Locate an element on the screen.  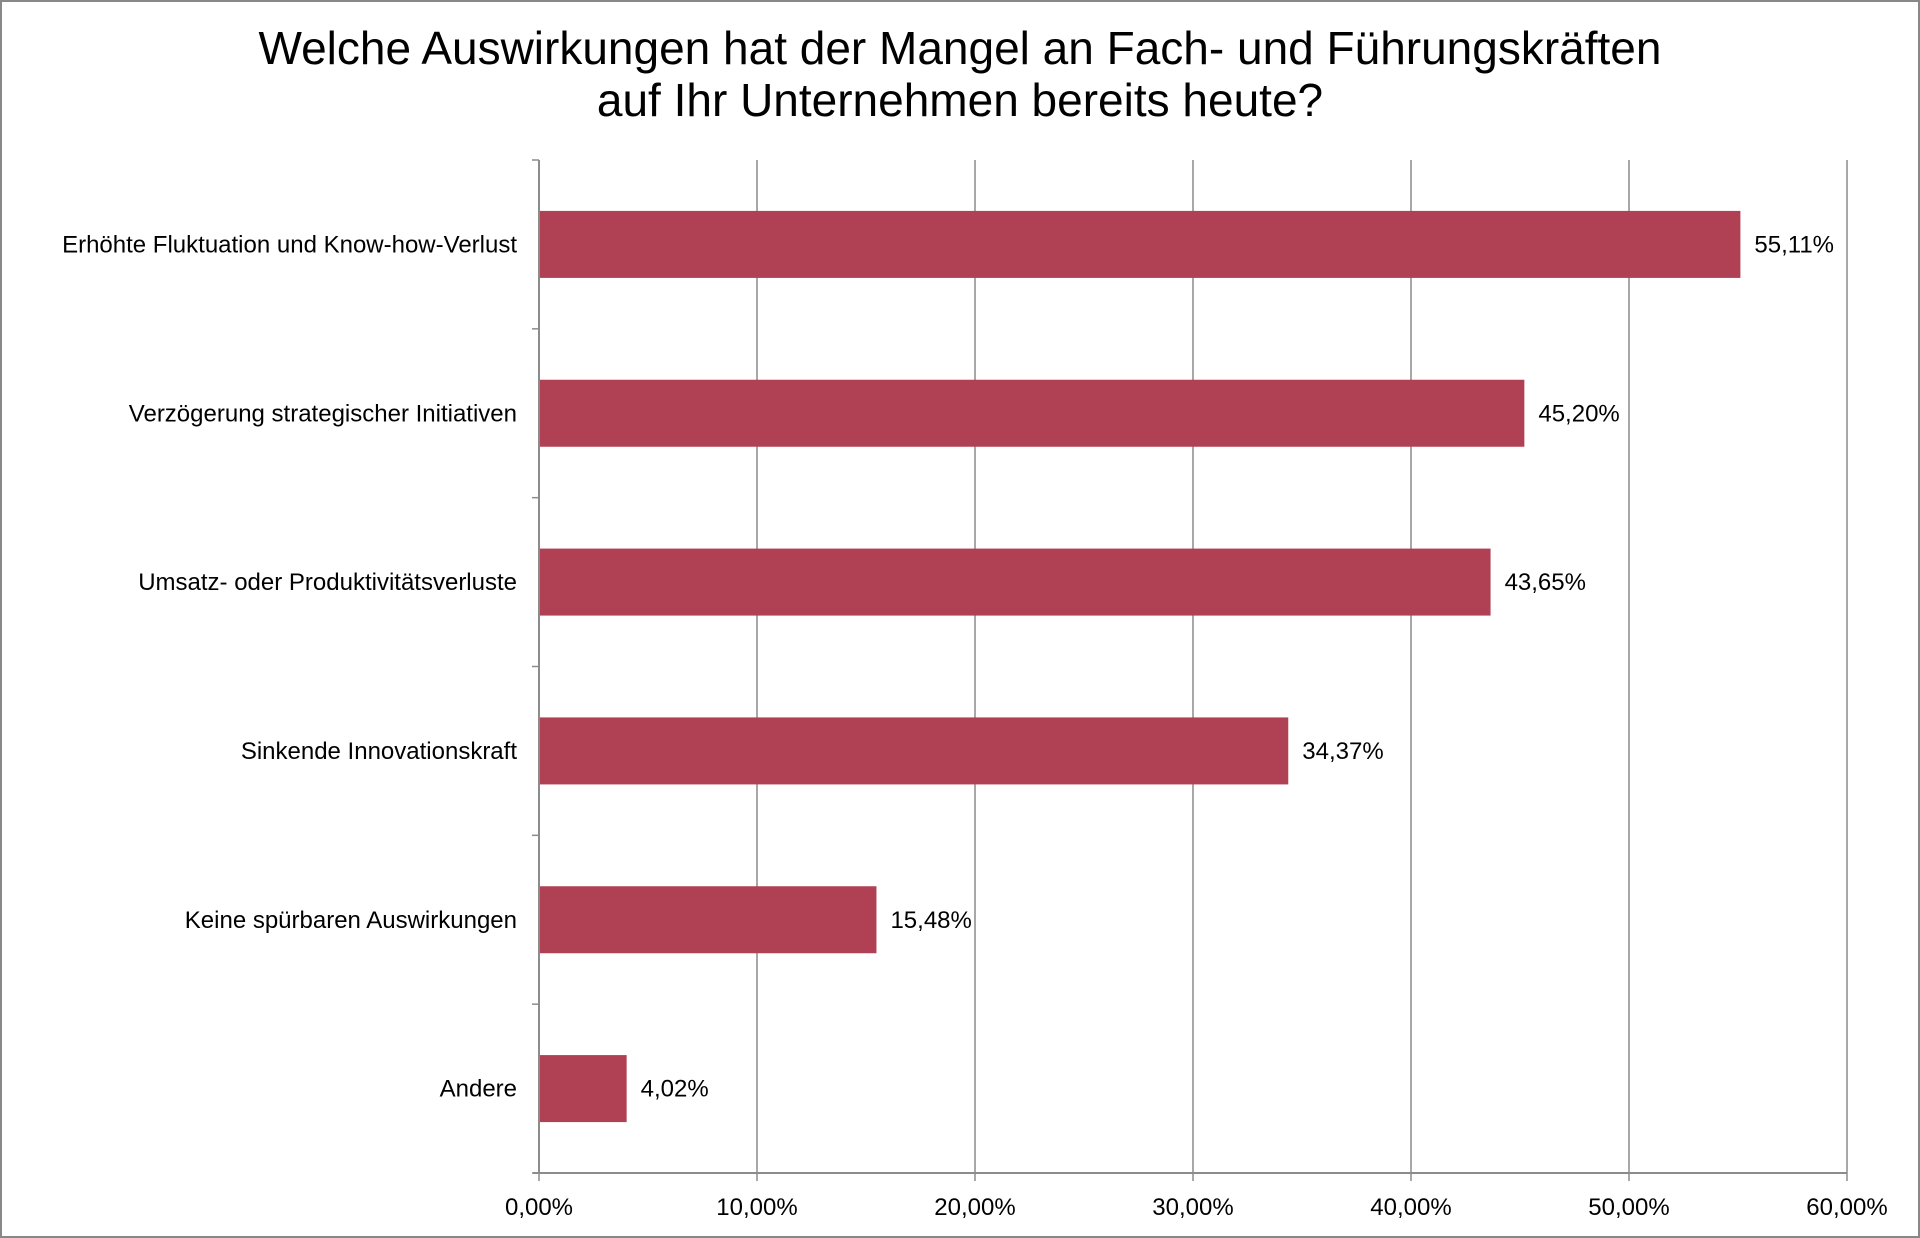
data-label: 34,37% is located at coordinates (1342, 751).